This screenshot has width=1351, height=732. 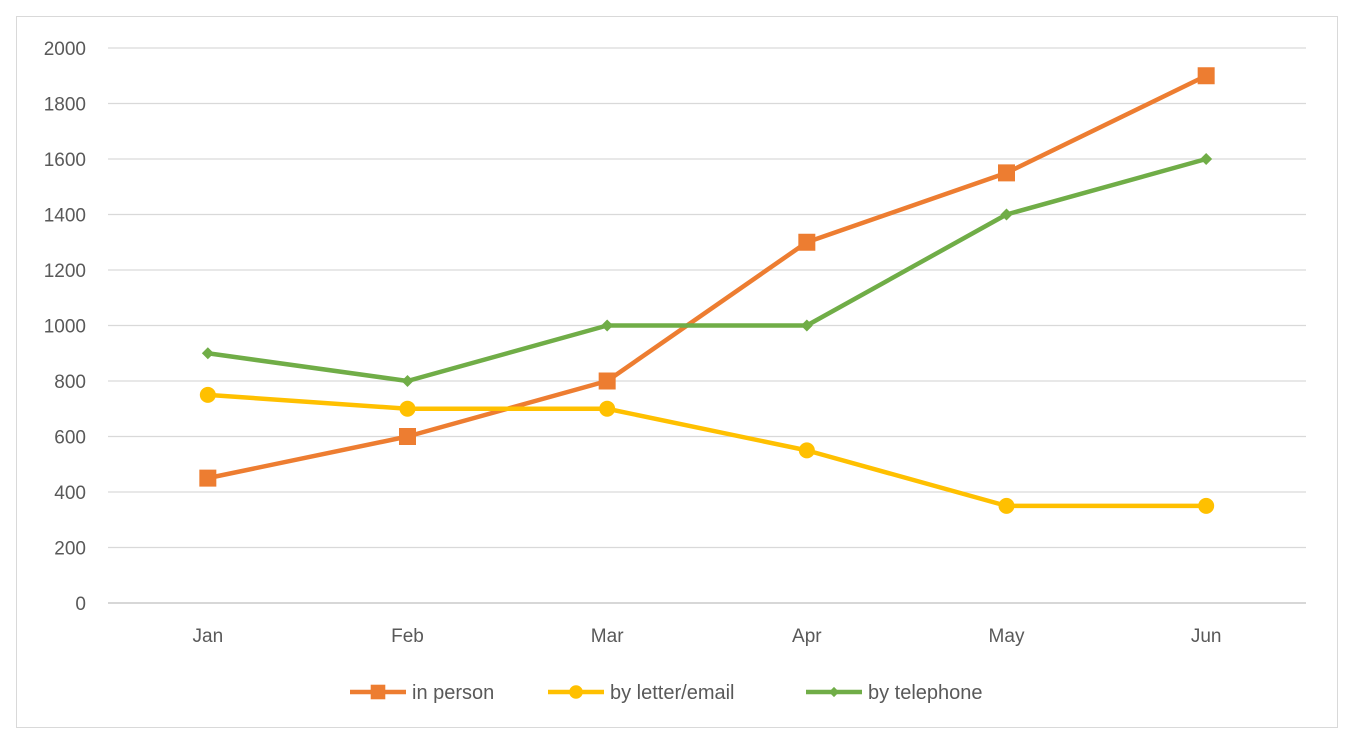 I want to click on legend-label: by letter/email, so click(x=672, y=693).